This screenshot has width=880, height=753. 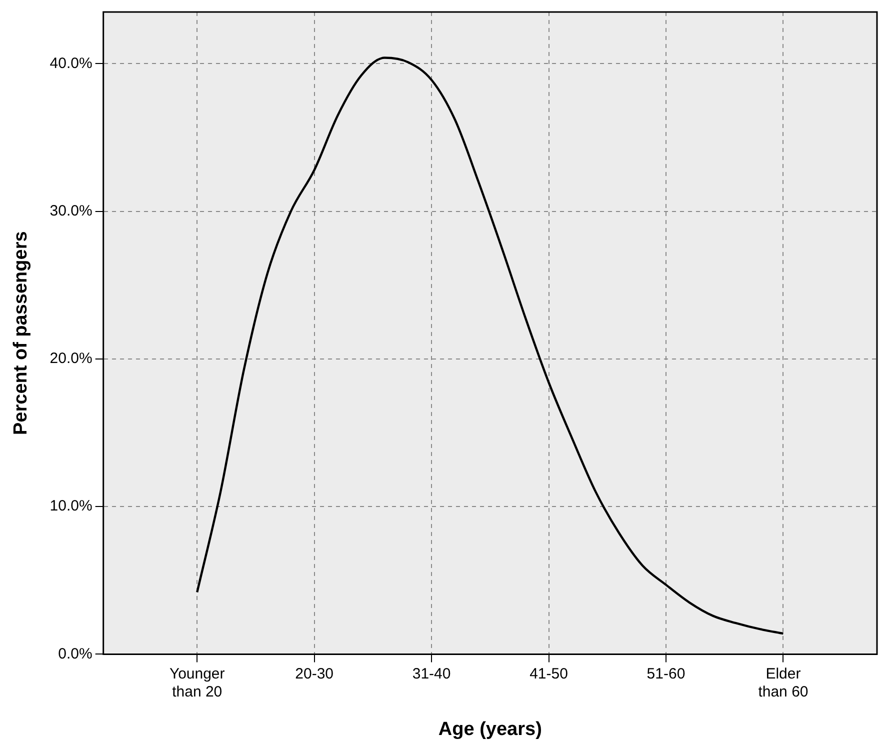 I want to click on y-tick-label: 30.0%, so click(x=71, y=211).